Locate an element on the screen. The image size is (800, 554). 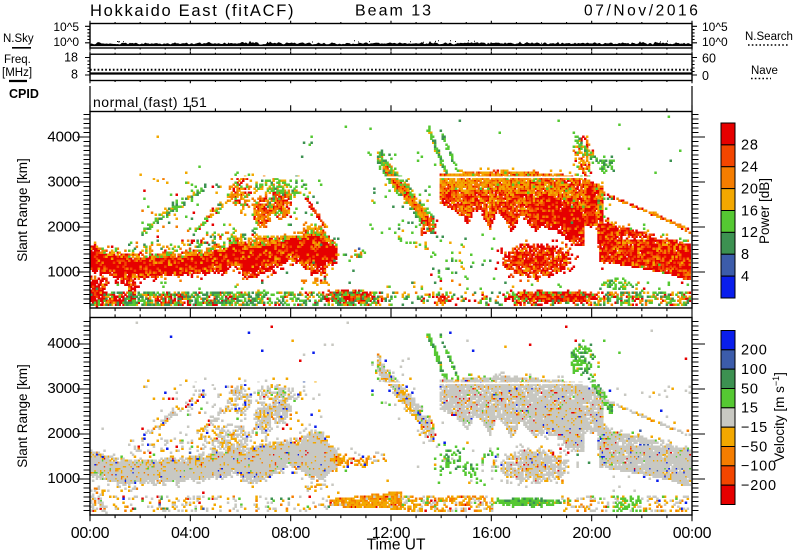
svg-text: 60 is located at coordinates (709, 59).